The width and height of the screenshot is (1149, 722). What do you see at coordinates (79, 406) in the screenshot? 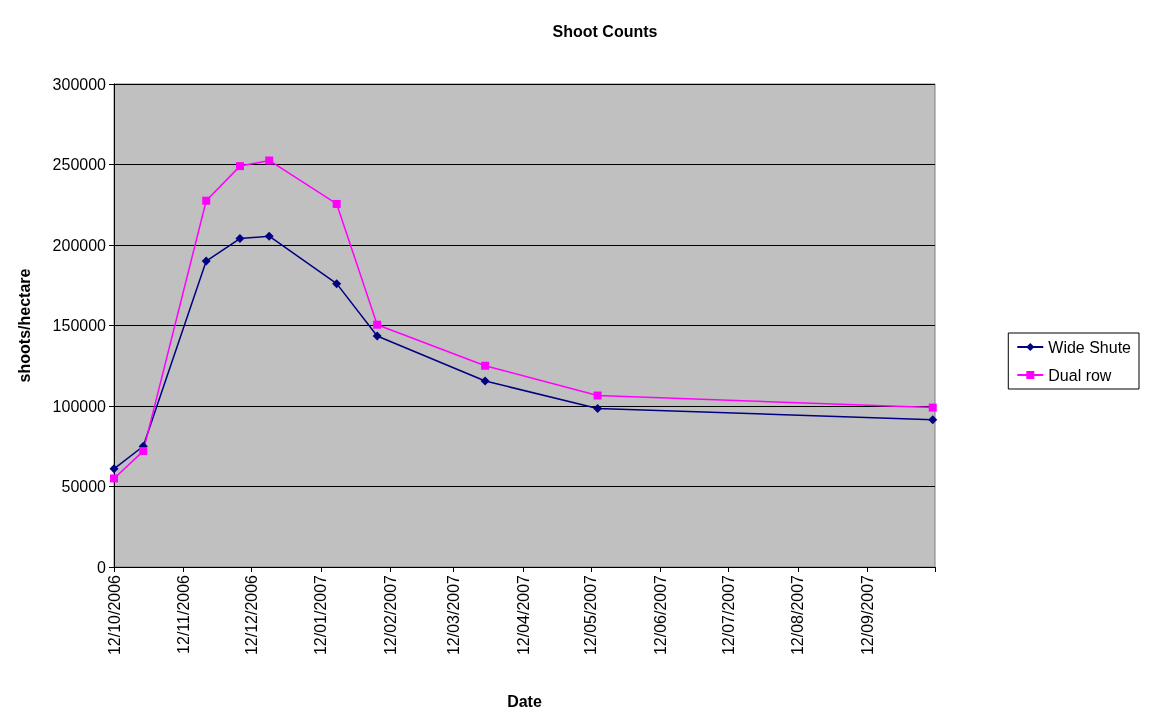
I see `y-tick-label: 100000` at bounding box center [79, 406].